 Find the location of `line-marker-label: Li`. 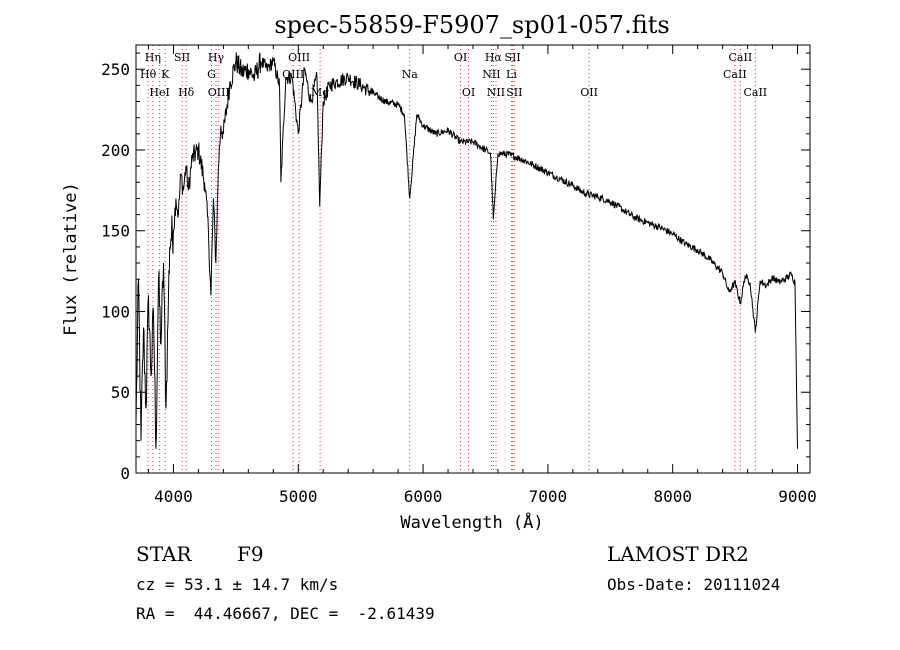

line-marker-label: Li is located at coordinates (511, 74).